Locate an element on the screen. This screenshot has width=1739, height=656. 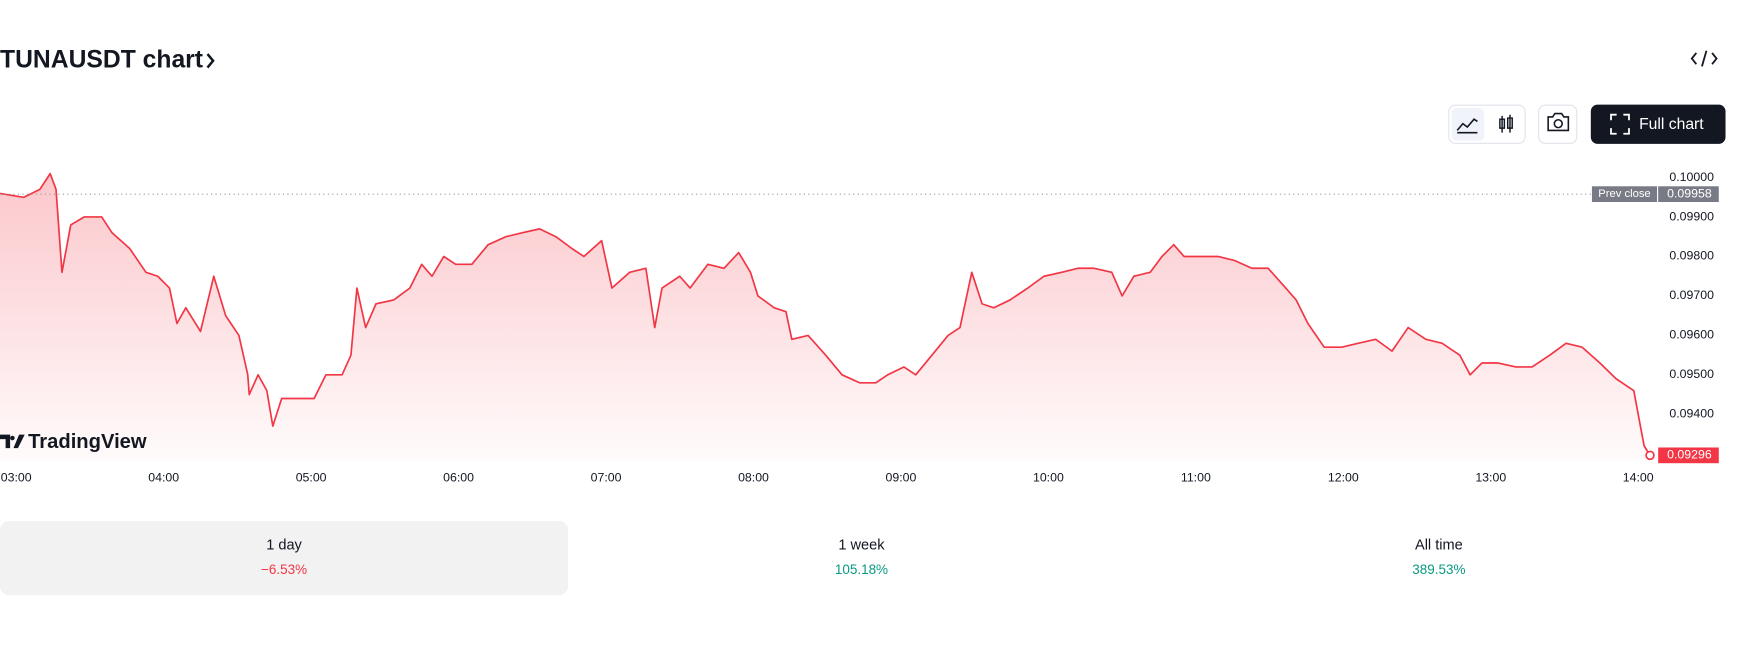
screenshot-button is located at coordinates (1558, 124).